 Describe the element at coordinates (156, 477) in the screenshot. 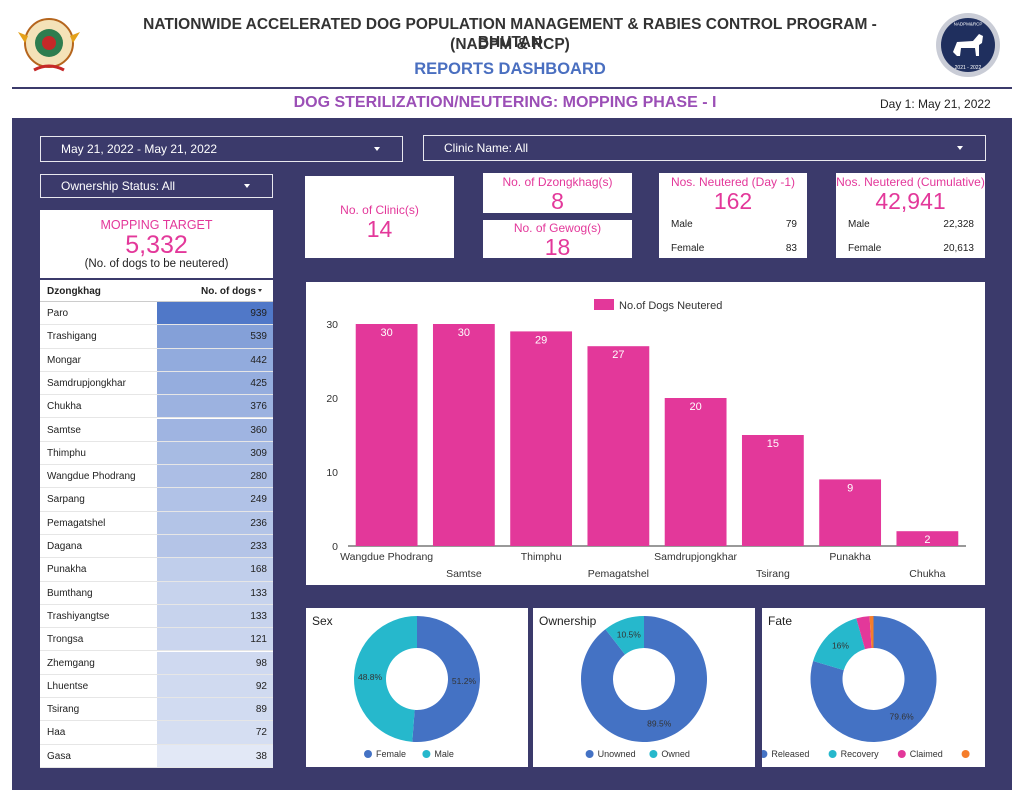

I see `table-row: Wangdue Phodrang 280` at that location.